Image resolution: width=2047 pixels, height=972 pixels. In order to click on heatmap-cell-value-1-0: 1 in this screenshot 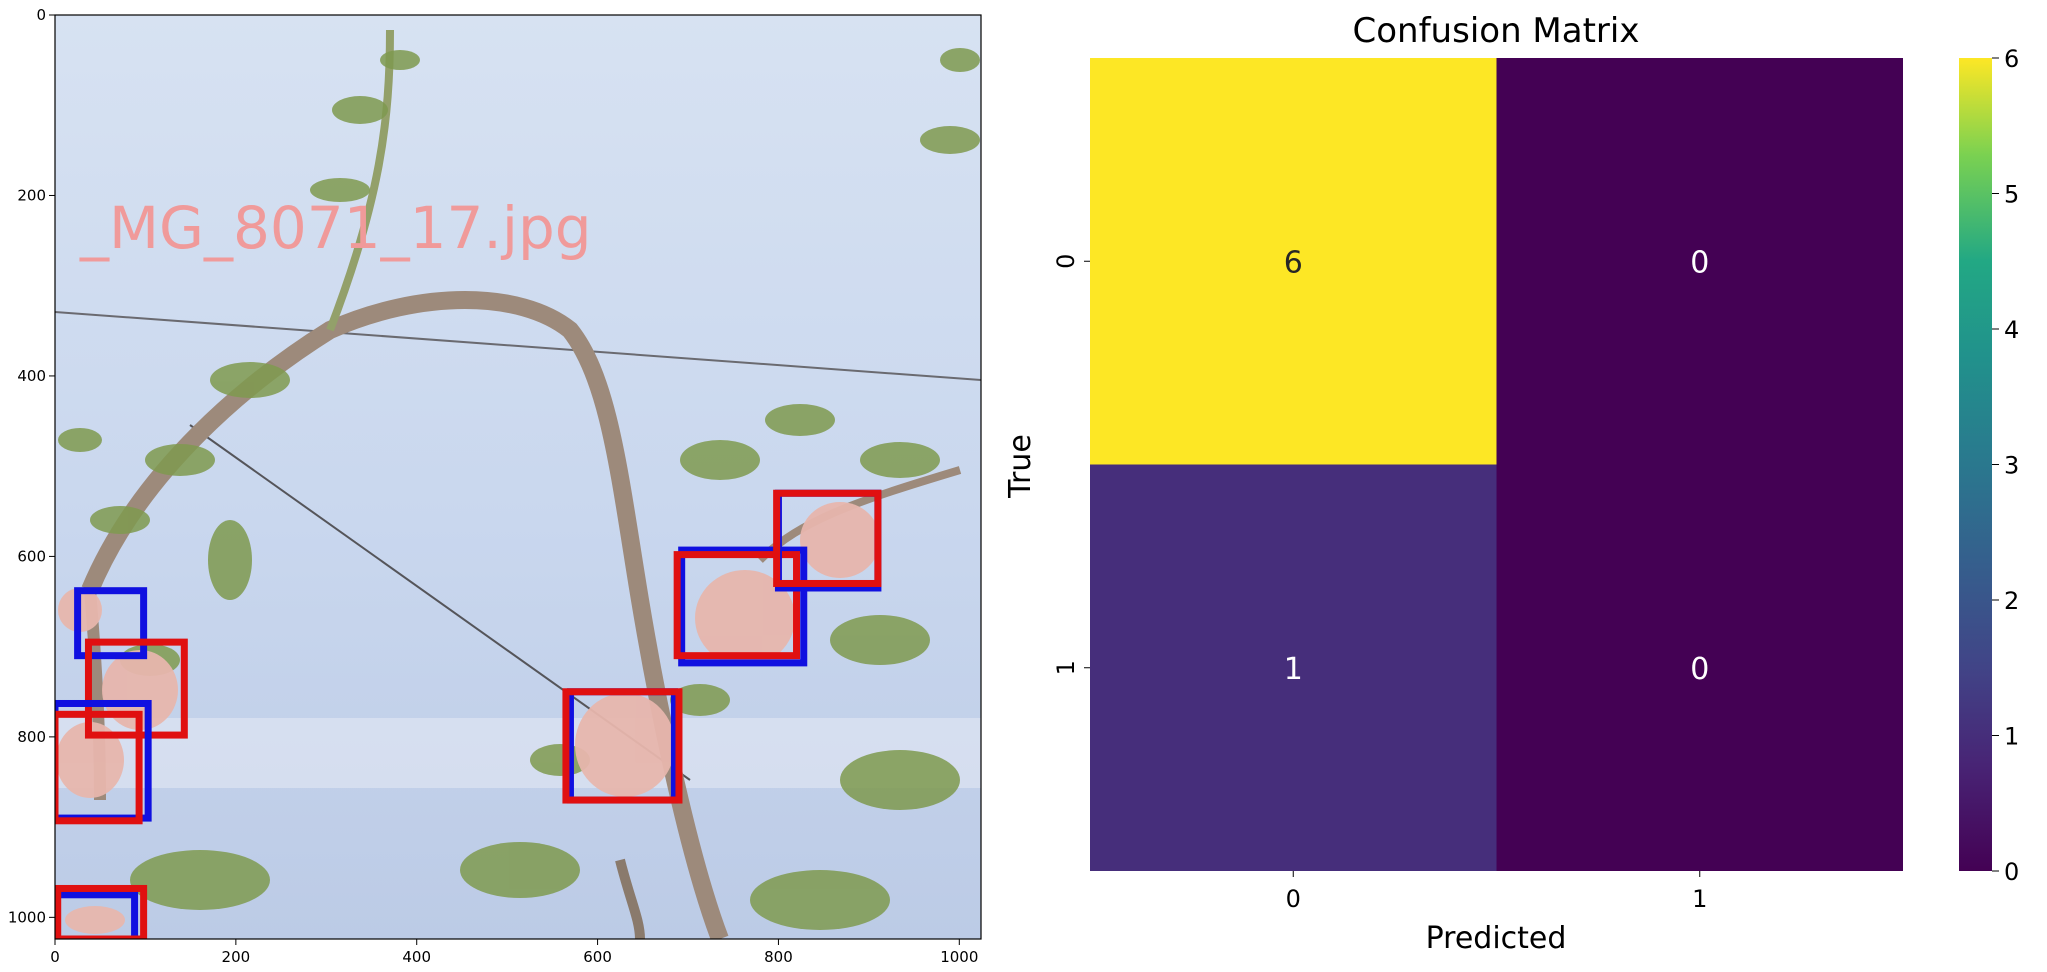, I will do `click(1293, 669)`.